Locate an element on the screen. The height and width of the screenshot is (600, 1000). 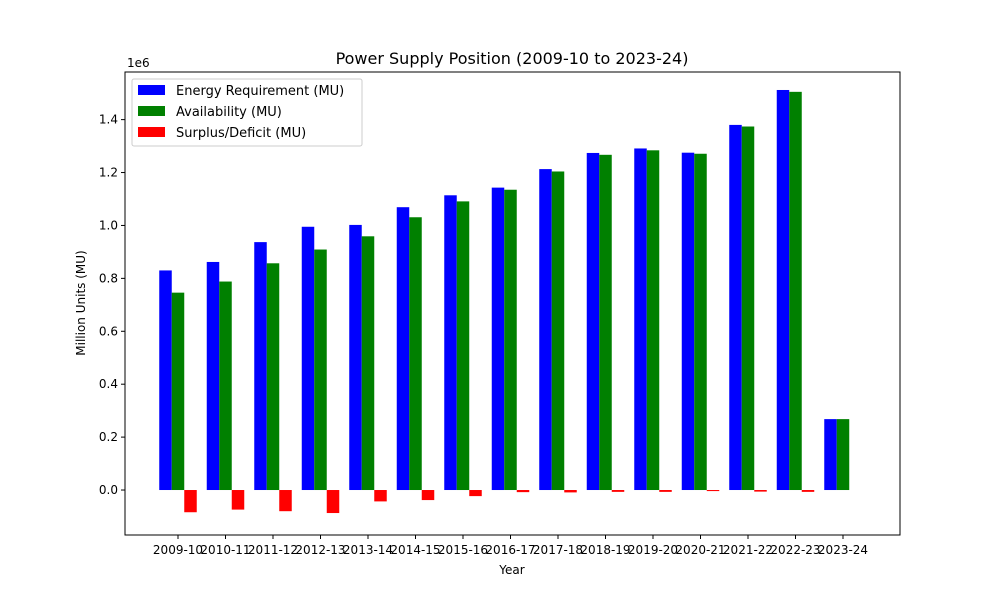
y-tick-label: 0.0 is located at coordinates (108, 490).